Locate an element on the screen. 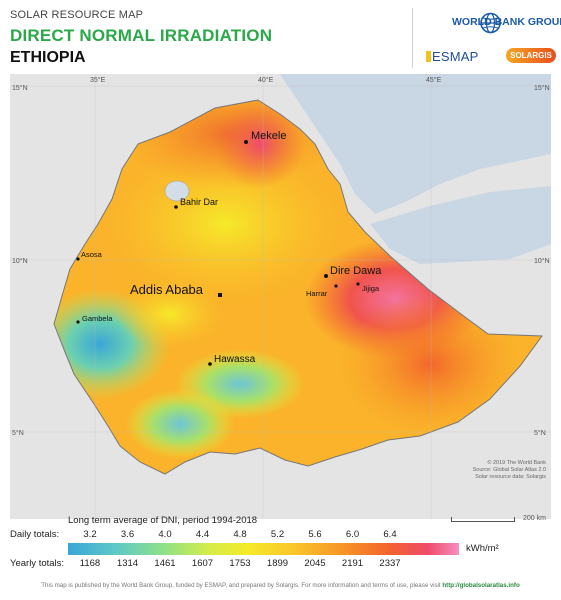 This screenshot has height=600, width=561. yearly-tick-6: 2045 is located at coordinates (315, 563).